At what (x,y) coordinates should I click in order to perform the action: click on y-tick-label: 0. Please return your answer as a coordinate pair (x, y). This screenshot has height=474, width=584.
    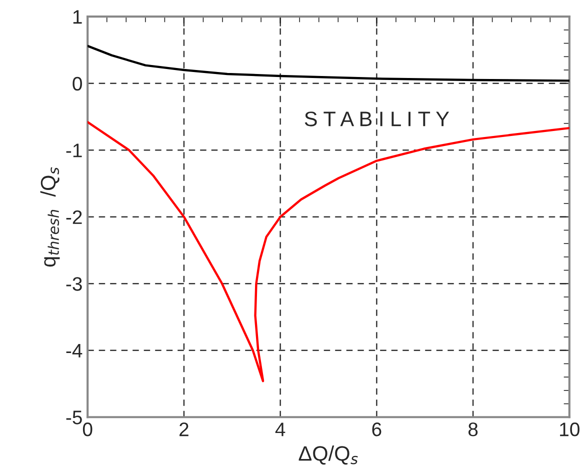
    Looking at the image, I should click on (77, 83).